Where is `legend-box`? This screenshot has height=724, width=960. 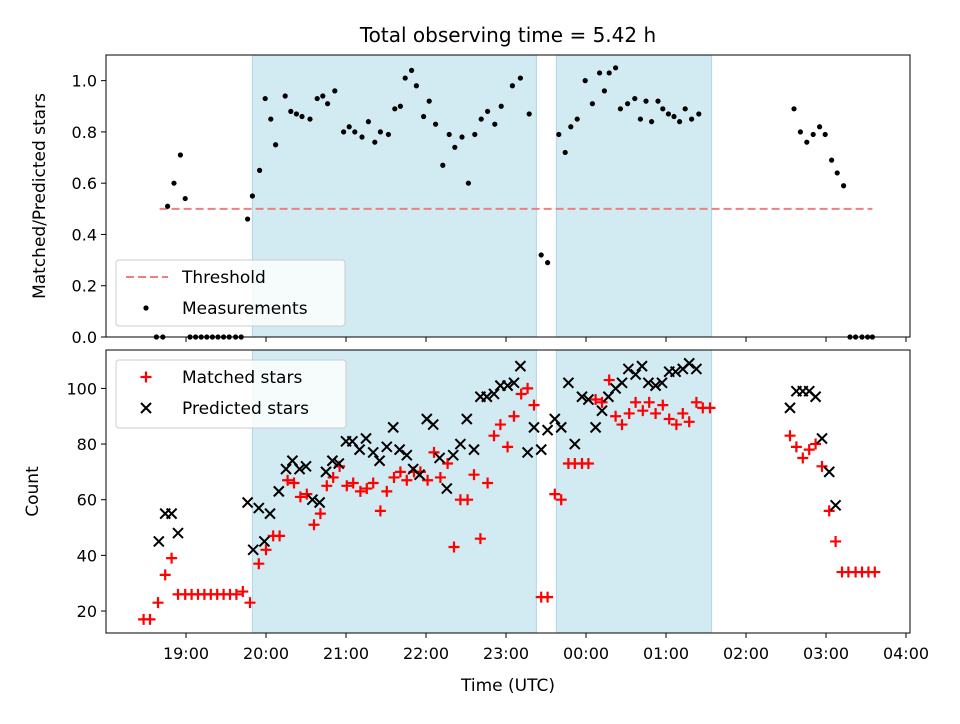 legend-box is located at coordinates (230, 293).